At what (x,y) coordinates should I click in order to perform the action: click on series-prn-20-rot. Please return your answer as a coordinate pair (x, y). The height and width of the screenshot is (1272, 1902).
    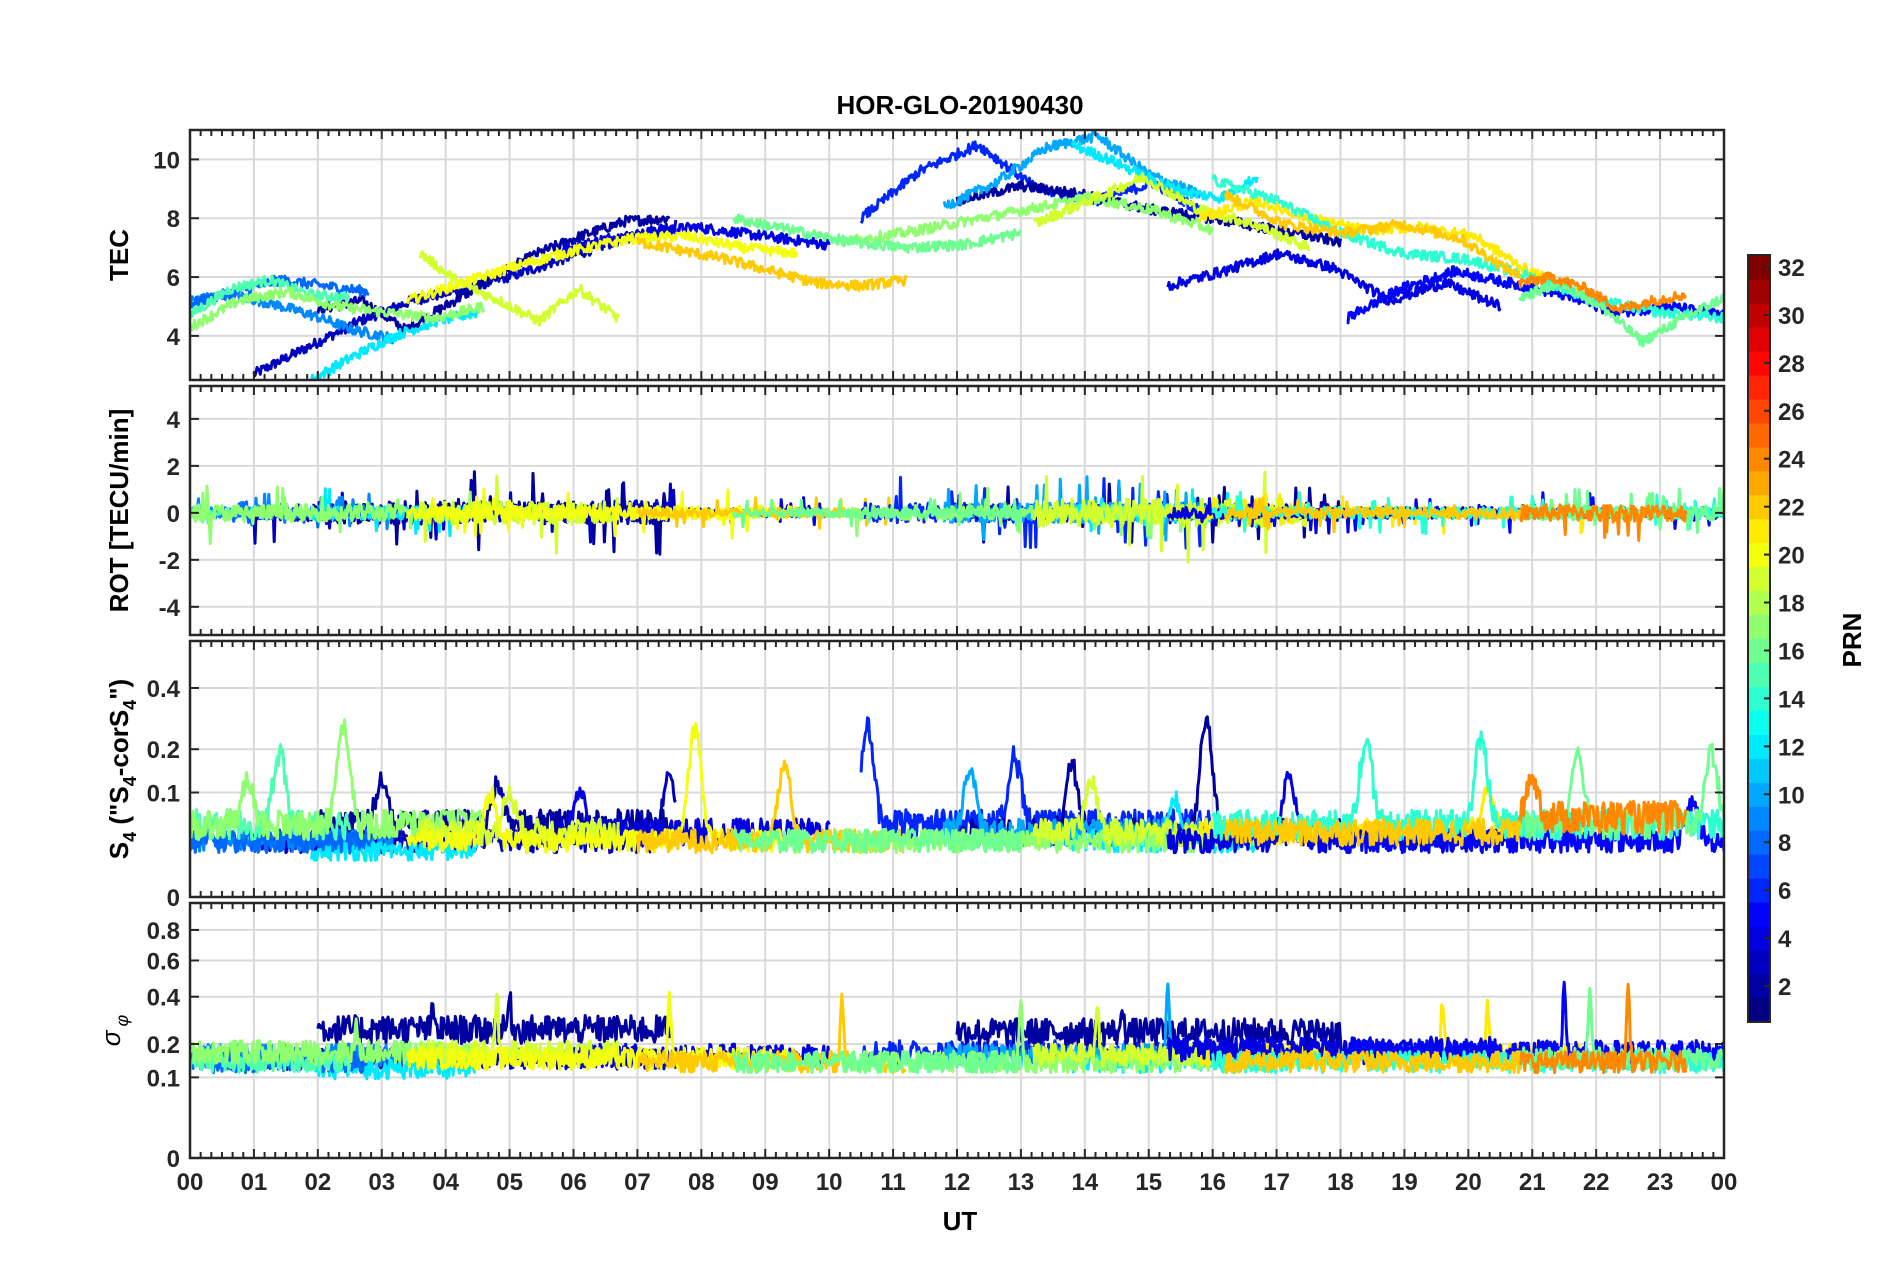
    Looking at the image, I should click on (601, 513).